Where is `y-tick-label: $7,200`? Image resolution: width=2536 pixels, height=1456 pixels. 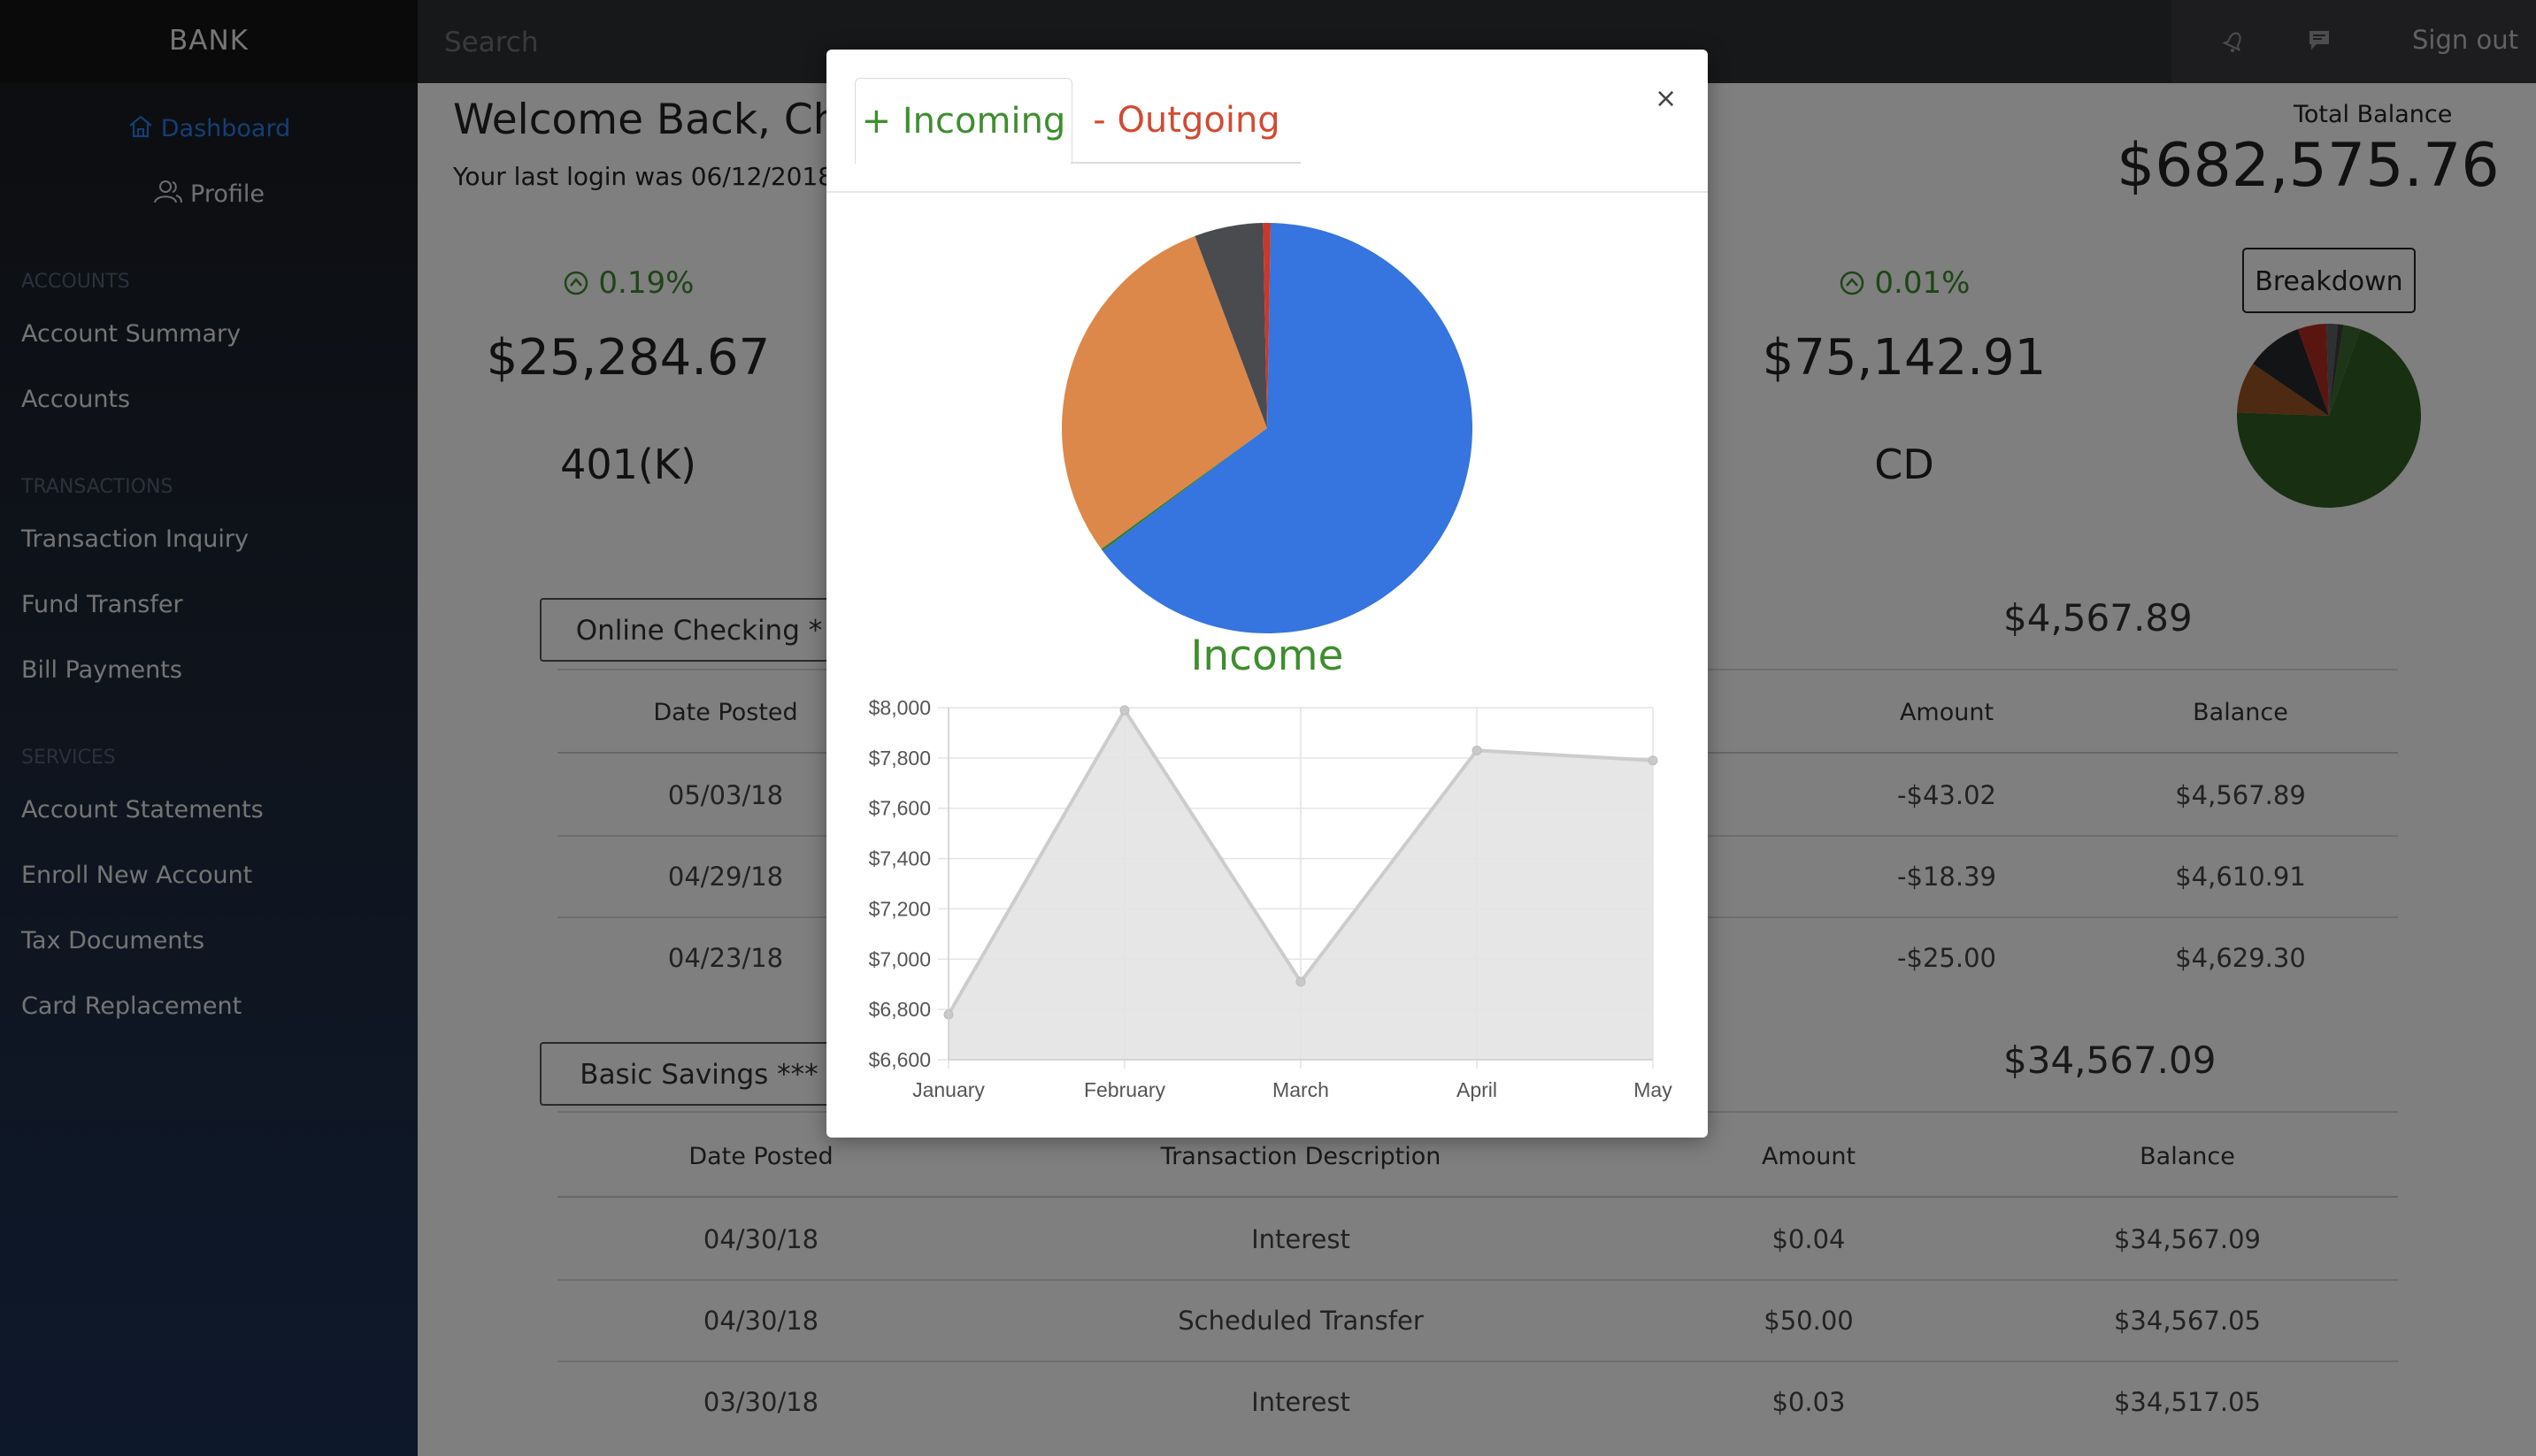 y-tick-label: $7,200 is located at coordinates (900, 908).